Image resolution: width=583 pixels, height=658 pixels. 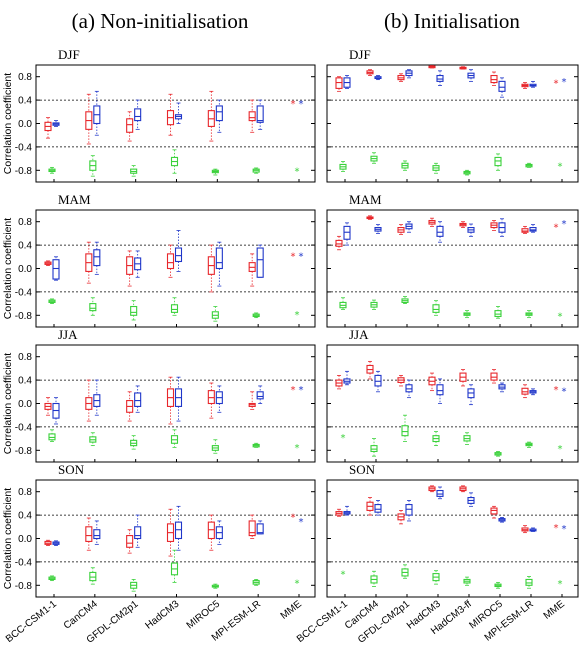 What do you see at coordinates (452, 21) in the screenshot?
I see `column-title-initialisation: (b) Initialisation` at bounding box center [452, 21].